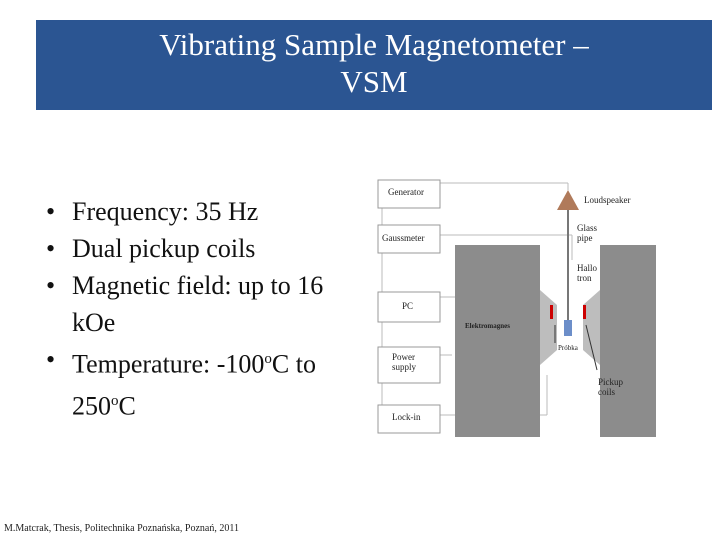 Image resolution: width=720 pixels, height=540 pixels. I want to click on bullet: Dual pickup coils, so click(188, 248).